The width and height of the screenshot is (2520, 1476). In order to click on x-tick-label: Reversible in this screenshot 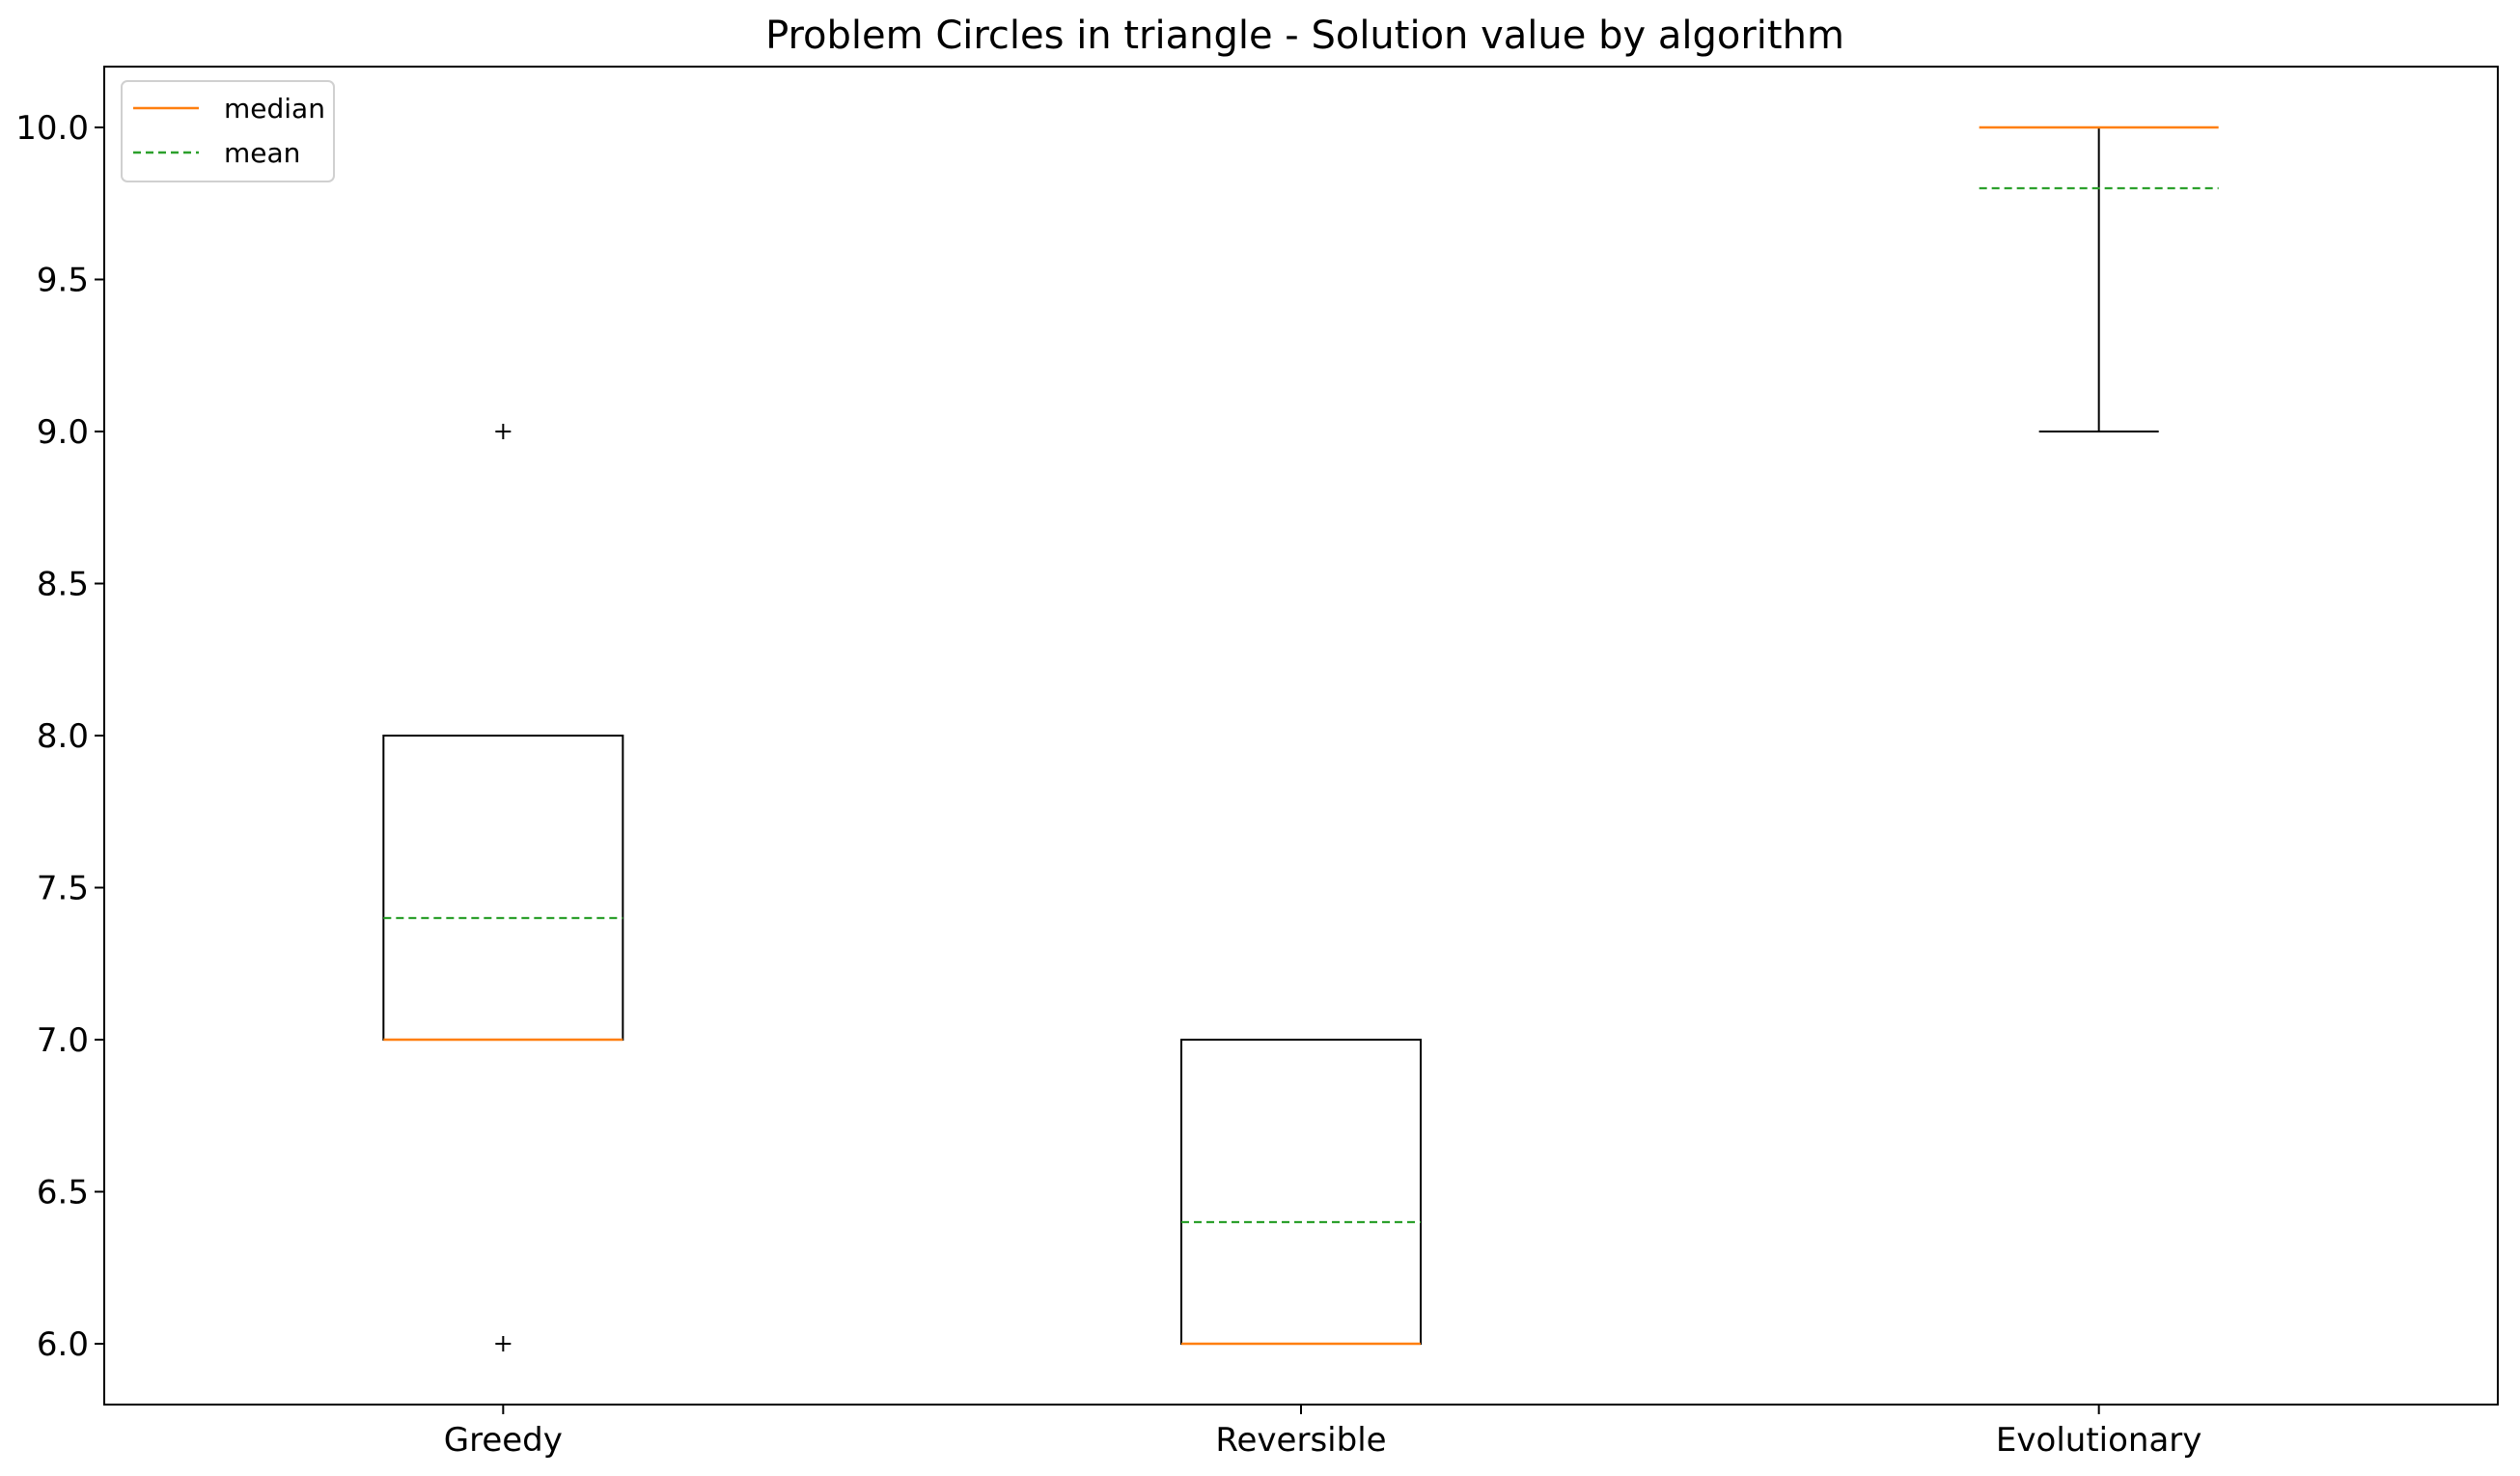, I will do `click(1300, 1440)`.